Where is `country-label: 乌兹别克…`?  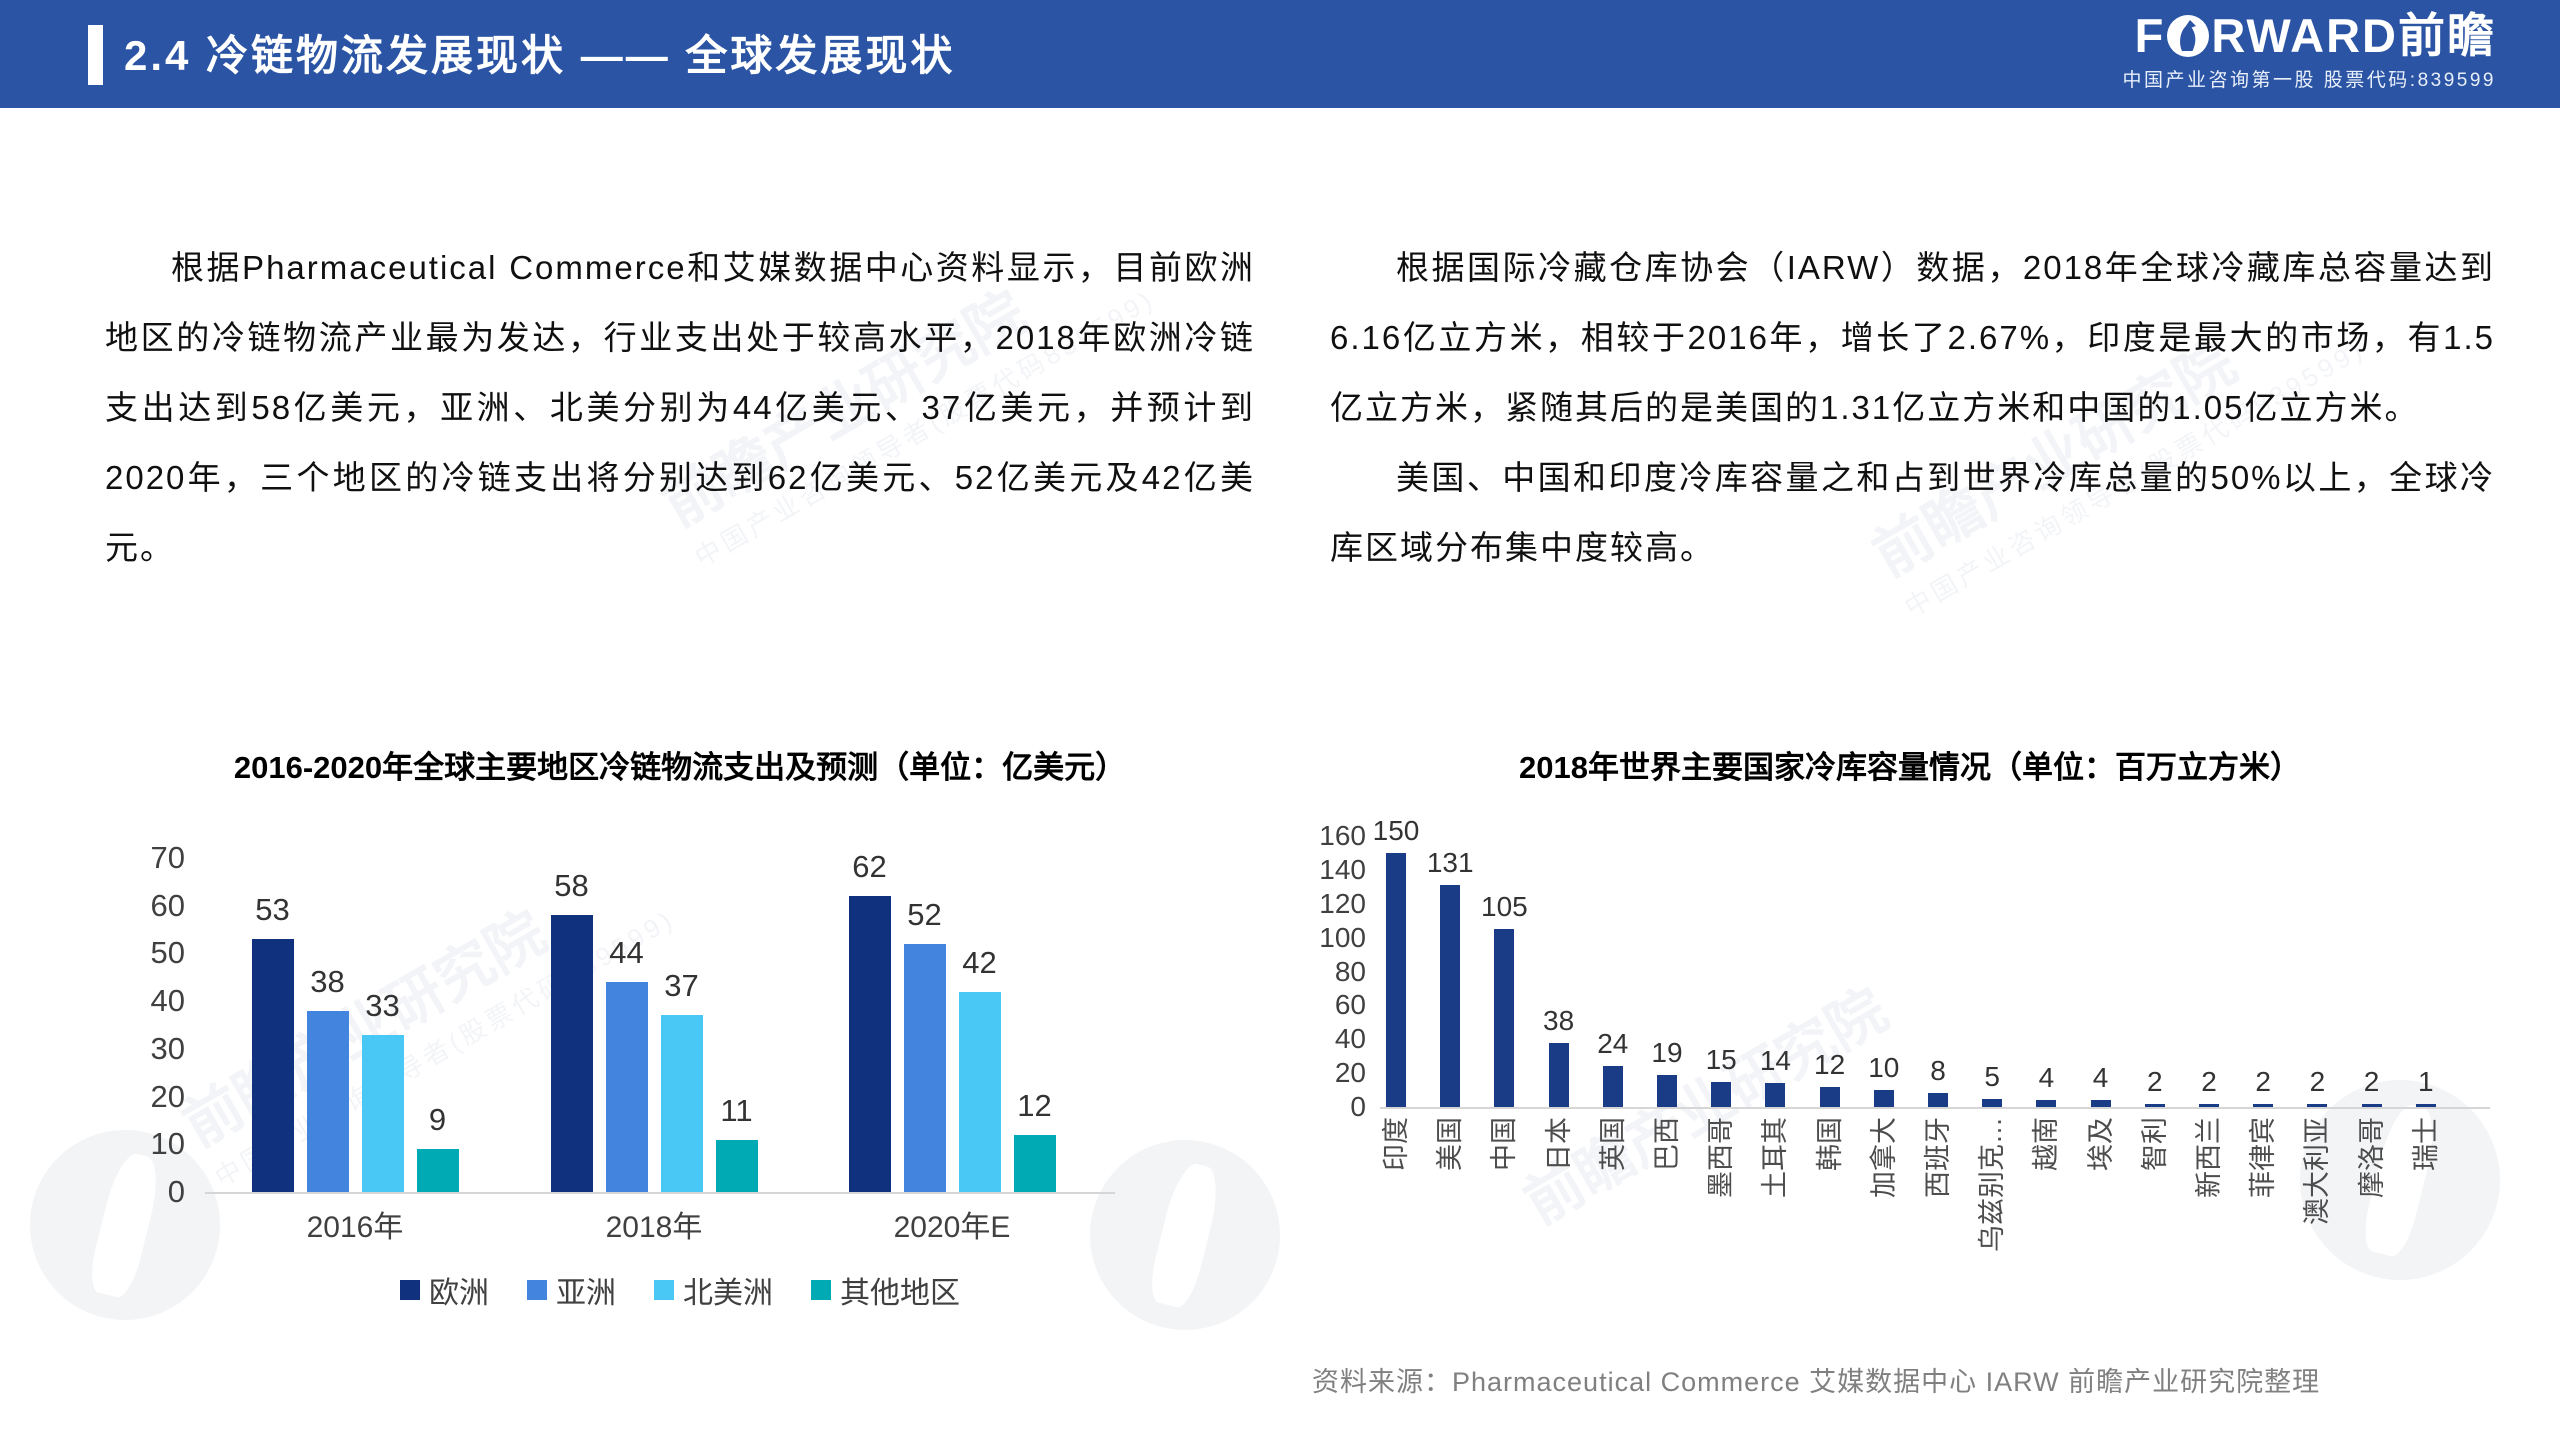 country-label: 乌兹别克… is located at coordinates (1992, 1184).